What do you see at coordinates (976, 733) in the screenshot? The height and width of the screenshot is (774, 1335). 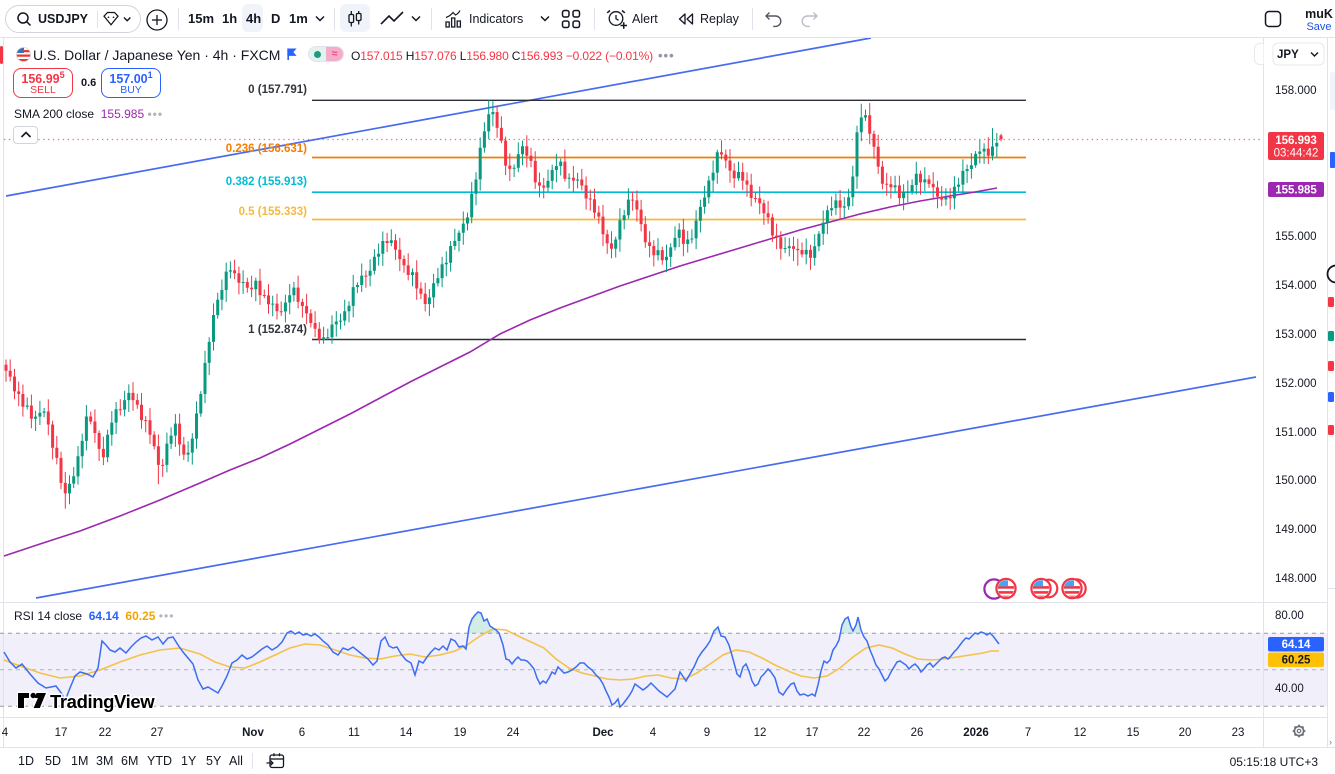 I see `svg-text: 2026` at bounding box center [976, 733].